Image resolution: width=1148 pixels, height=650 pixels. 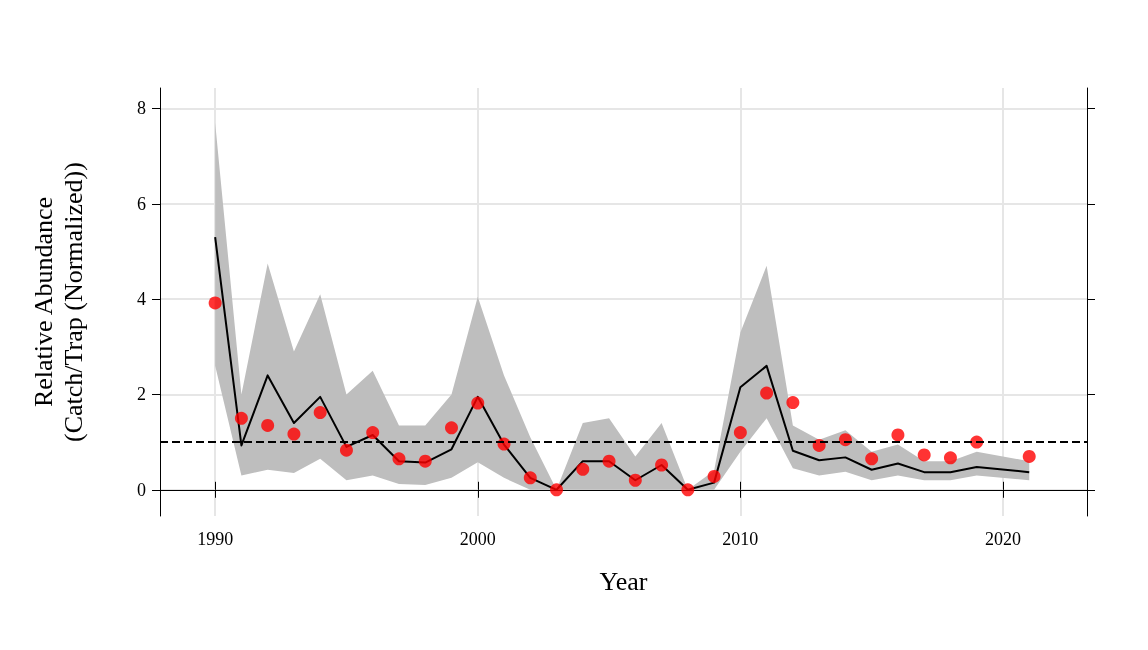 What do you see at coordinates (141, 489) in the screenshot?
I see `y-tick-label: 0` at bounding box center [141, 489].